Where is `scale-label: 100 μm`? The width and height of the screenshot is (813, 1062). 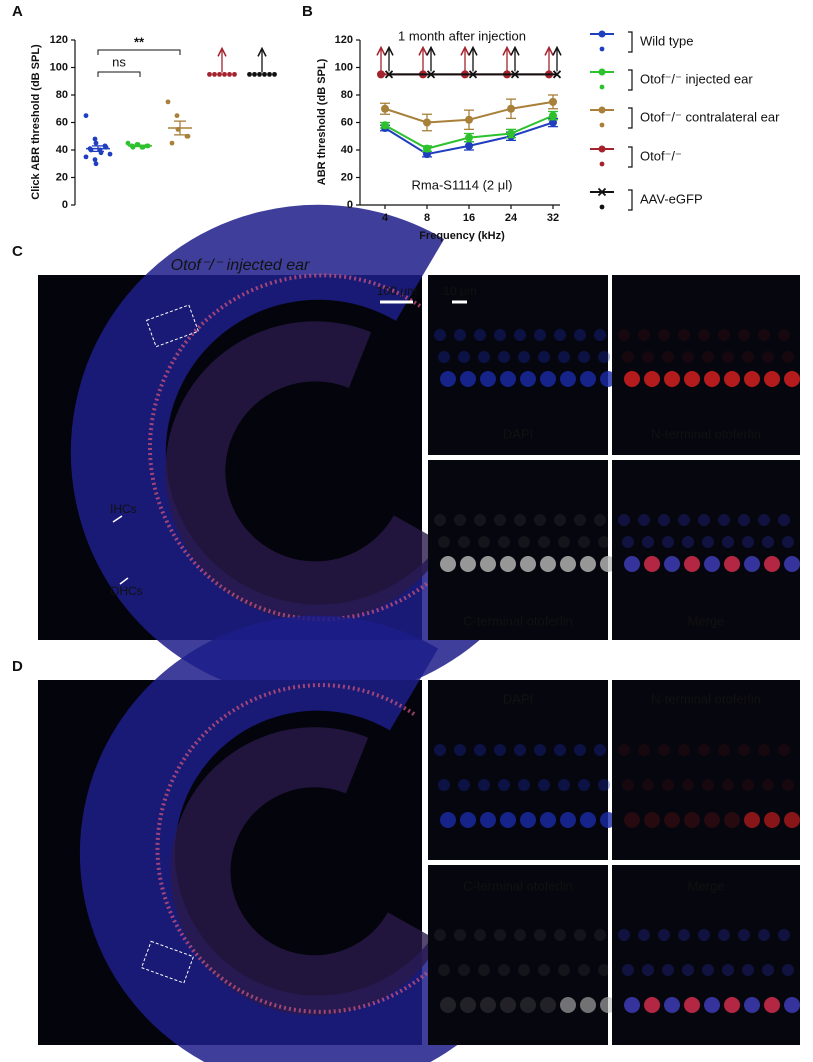 scale-label: 100 μm is located at coordinates (397, 291).